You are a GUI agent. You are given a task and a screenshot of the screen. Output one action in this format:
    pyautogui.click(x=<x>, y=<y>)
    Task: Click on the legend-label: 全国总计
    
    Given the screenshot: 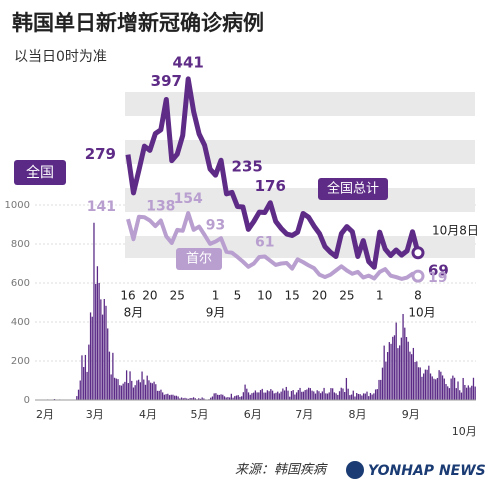 What is the action you would take?
    pyautogui.click(x=353, y=189)
    